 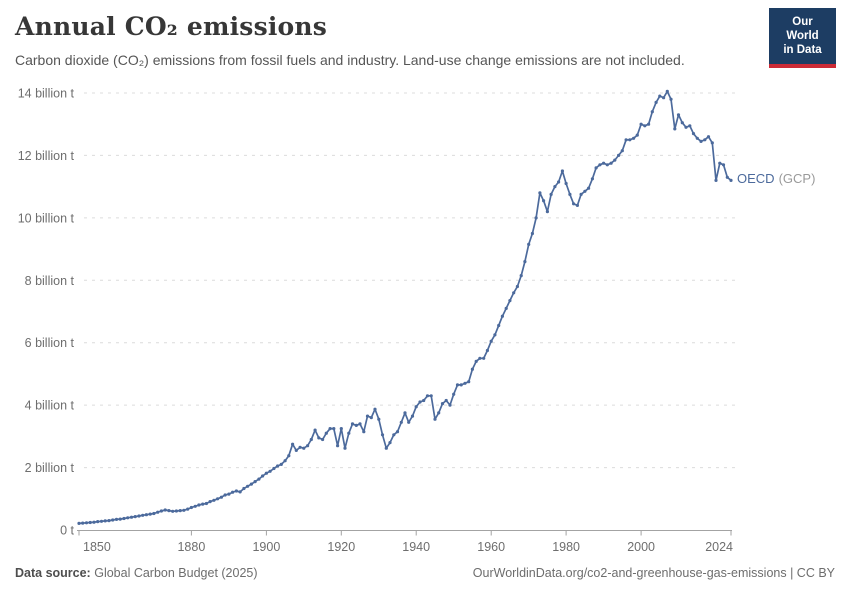 What do you see at coordinates (776, 178) in the screenshot?
I see `series-end-label: OECD (GCP)` at bounding box center [776, 178].